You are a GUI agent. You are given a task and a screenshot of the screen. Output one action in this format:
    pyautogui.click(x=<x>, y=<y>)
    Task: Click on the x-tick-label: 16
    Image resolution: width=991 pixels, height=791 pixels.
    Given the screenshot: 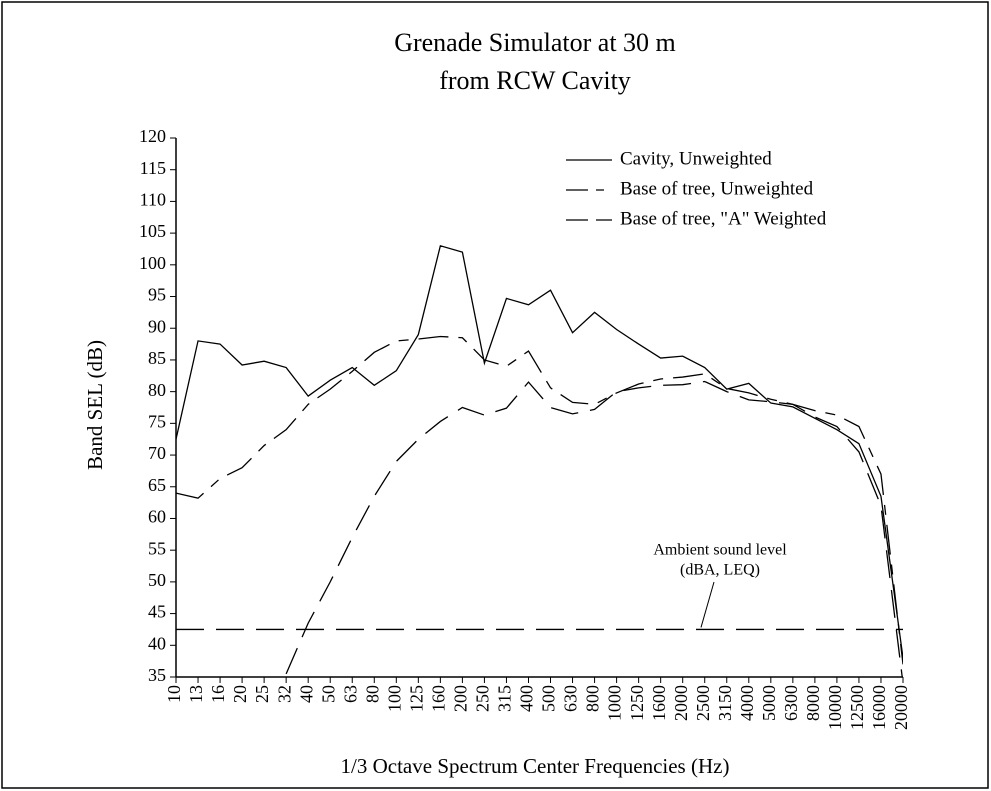 What is the action you would take?
    pyautogui.click(x=218, y=694)
    